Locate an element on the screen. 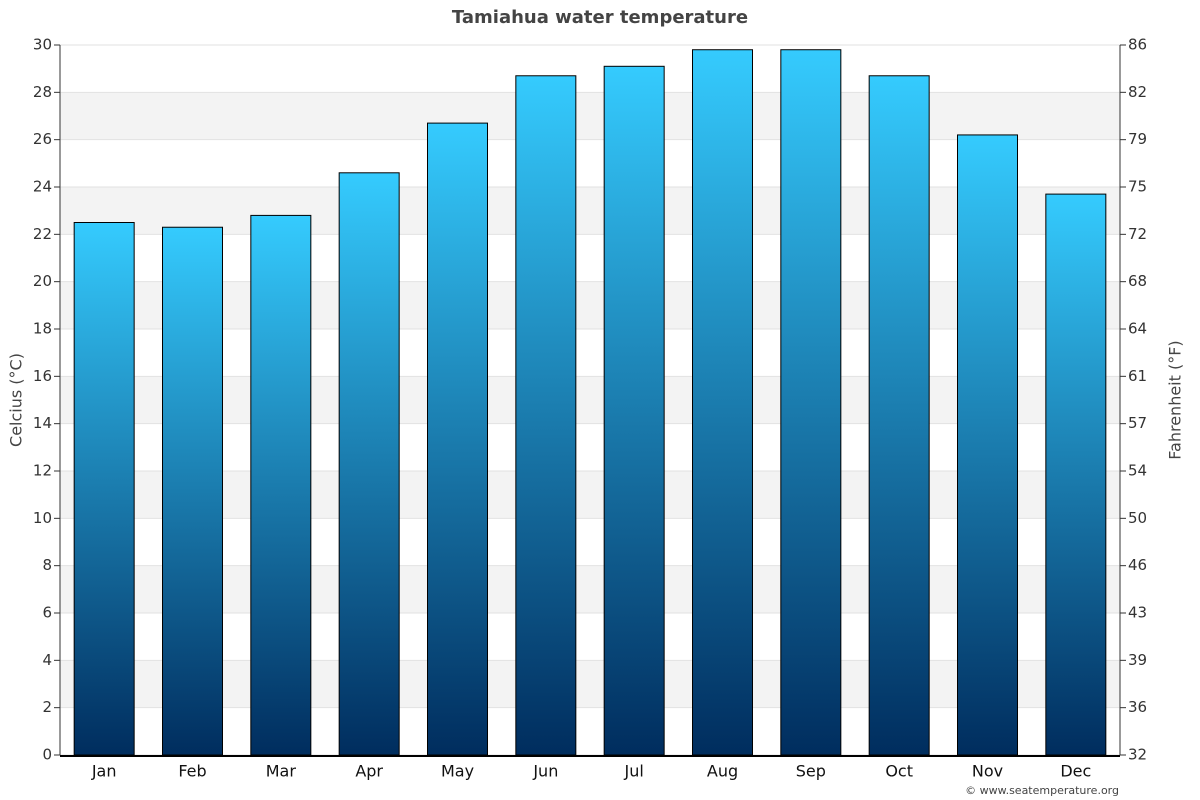  x-tick-label: Jan is located at coordinates (104, 771).